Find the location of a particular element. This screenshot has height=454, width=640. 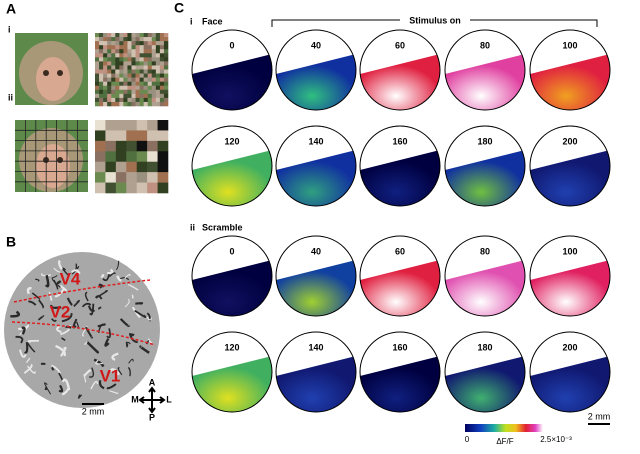

compass-label: A is located at coordinates (152, 382).